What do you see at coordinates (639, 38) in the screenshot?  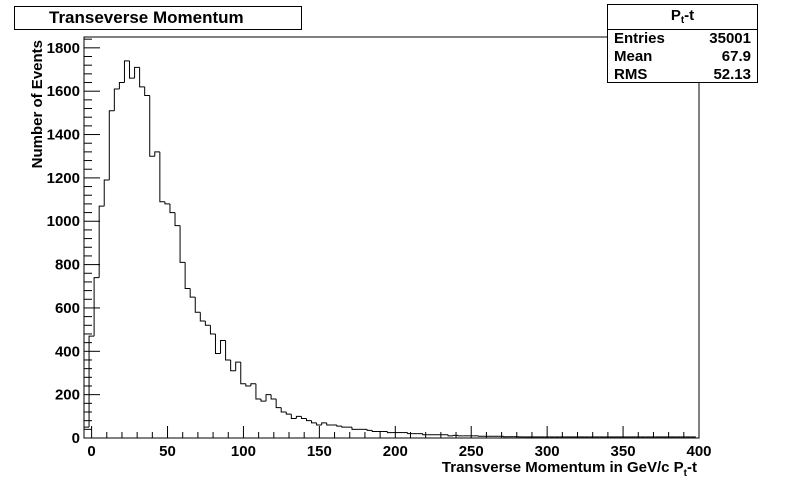 I see `stats-entries-label: Entries` at bounding box center [639, 38].